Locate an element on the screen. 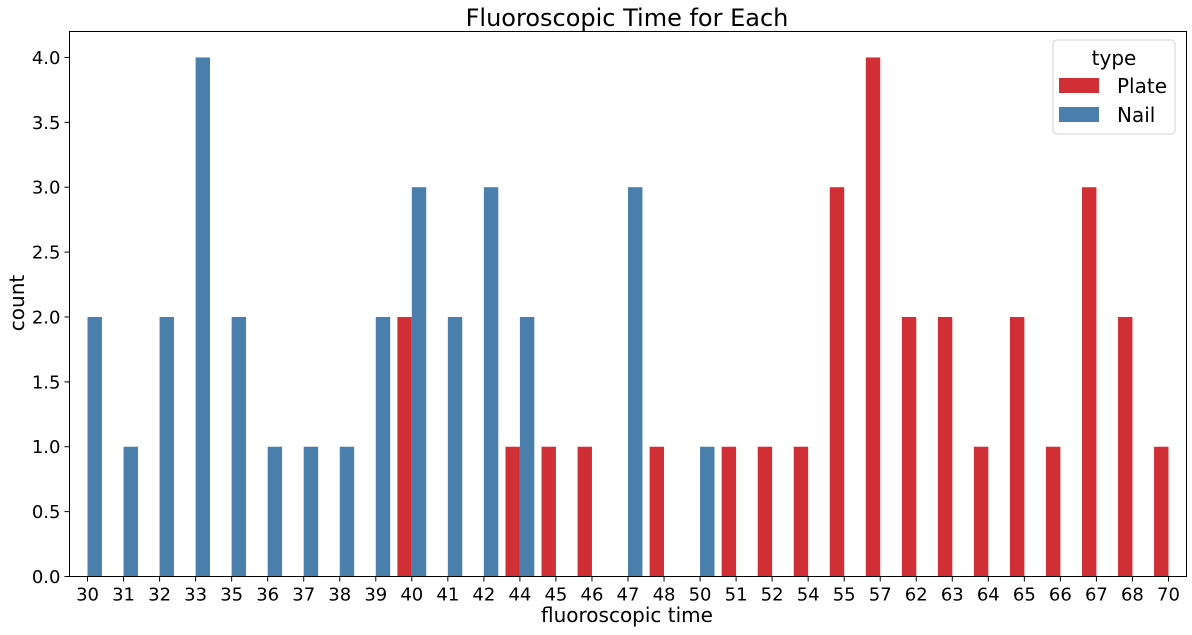 This screenshot has height=635, width=1192. y-tick-label: 1.0 is located at coordinates (46, 447).